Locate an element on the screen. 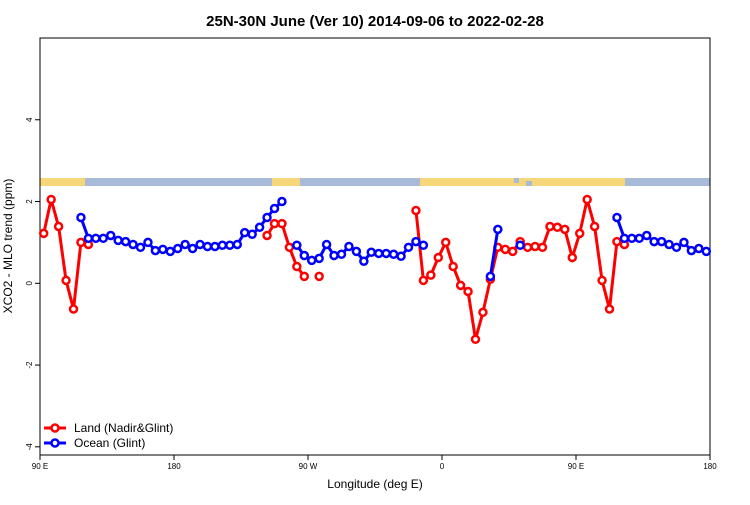  y-tick-label: 0 is located at coordinates (29, 283).